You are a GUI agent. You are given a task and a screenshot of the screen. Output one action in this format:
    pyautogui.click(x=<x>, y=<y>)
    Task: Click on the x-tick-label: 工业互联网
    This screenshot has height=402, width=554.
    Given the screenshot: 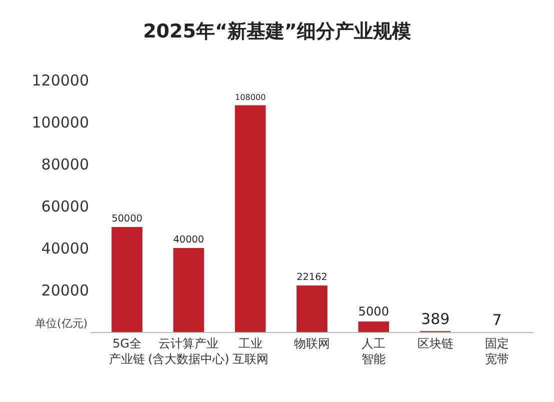 What is the action you would take?
    pyautogui.click(x=250, y=351)
    